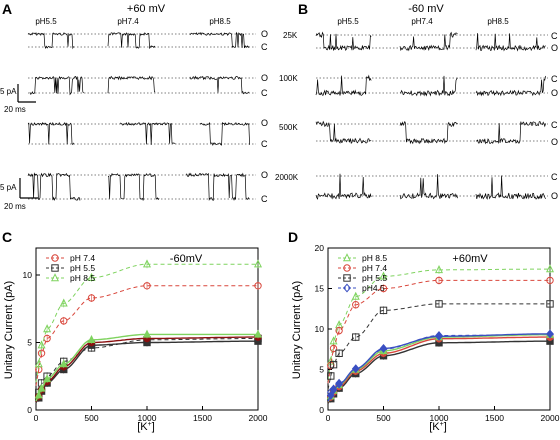  Describe the element at coordinates (220, 21) in the screenshot. I see `panel-a-ph-label: pH8.5` at that location.